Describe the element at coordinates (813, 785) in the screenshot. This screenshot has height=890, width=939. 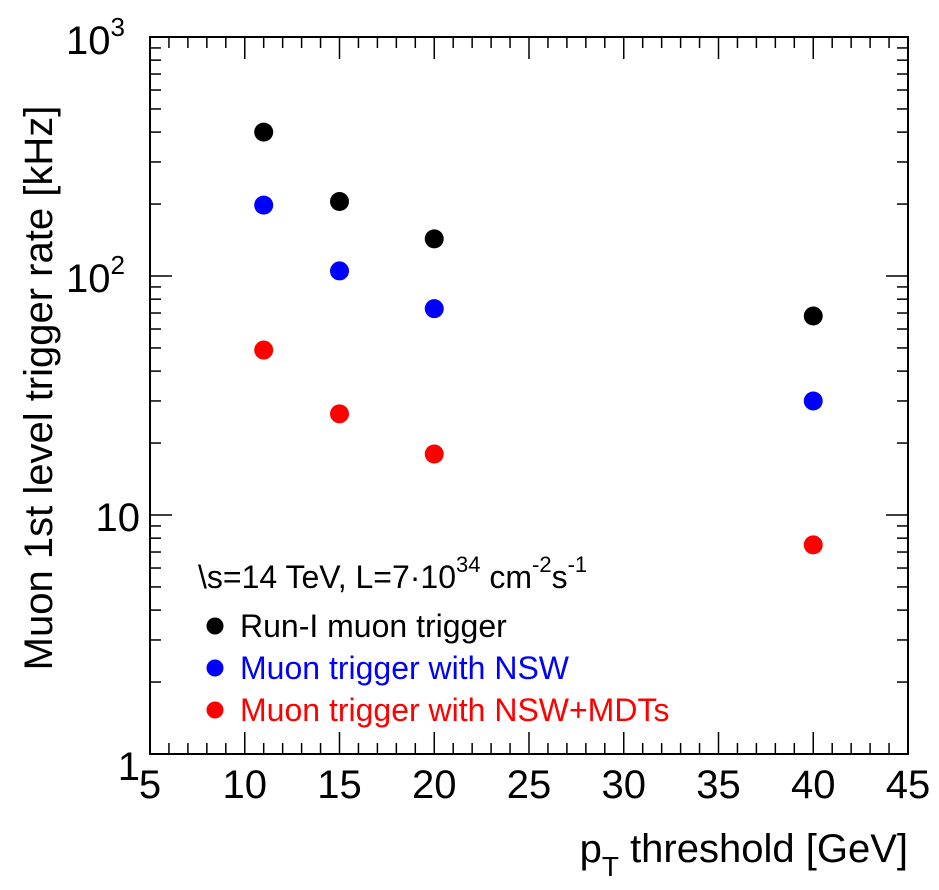
I see `x-tick-label: 40` at that location.